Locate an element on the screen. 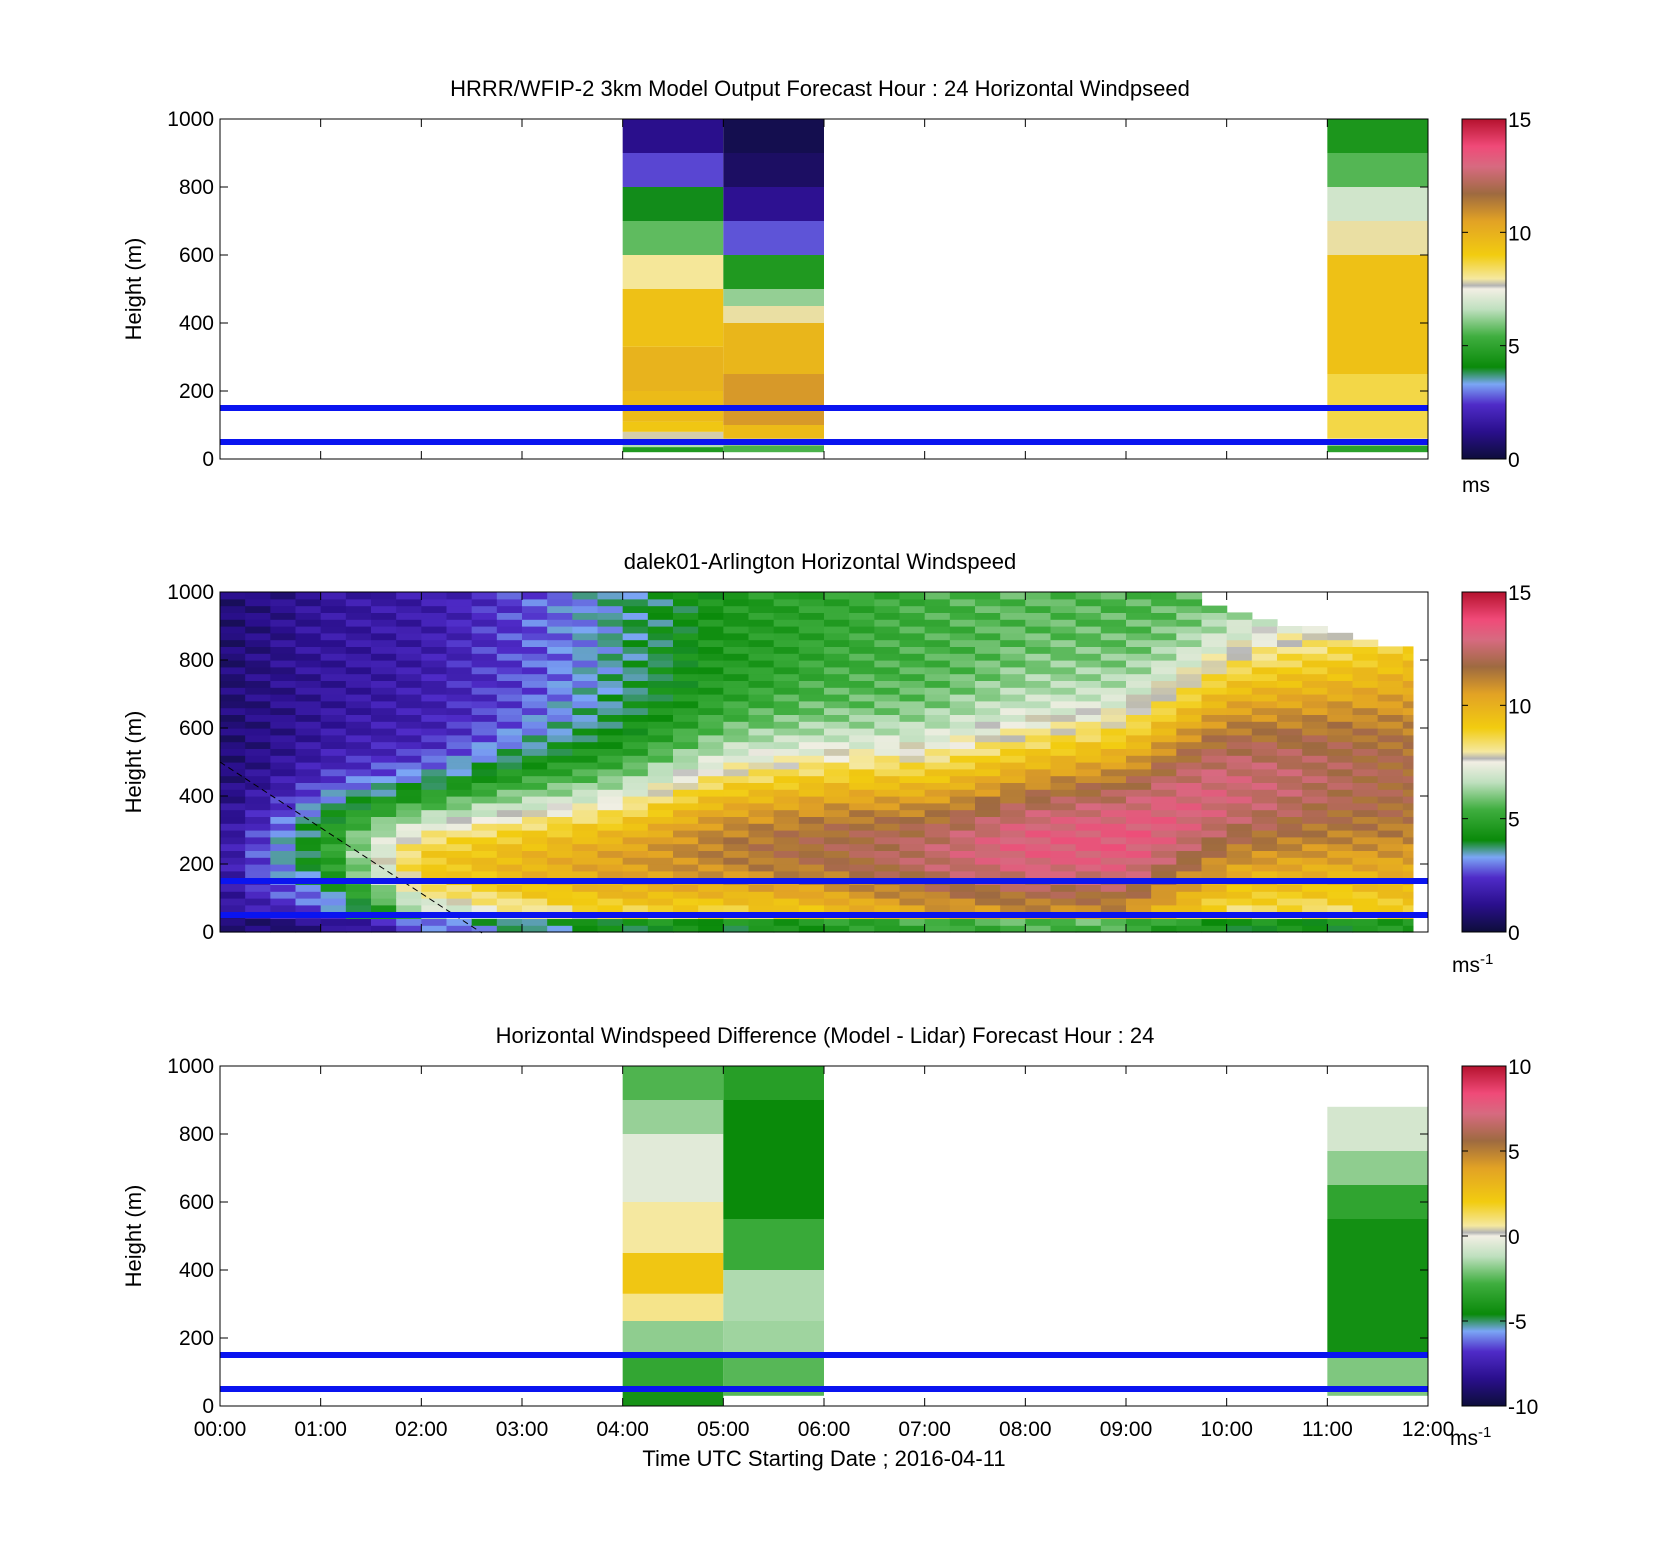 The width and height of the screenshot is (1680, 1561). x-tick-label: 04:00 is located at coordinates (622, 1429).